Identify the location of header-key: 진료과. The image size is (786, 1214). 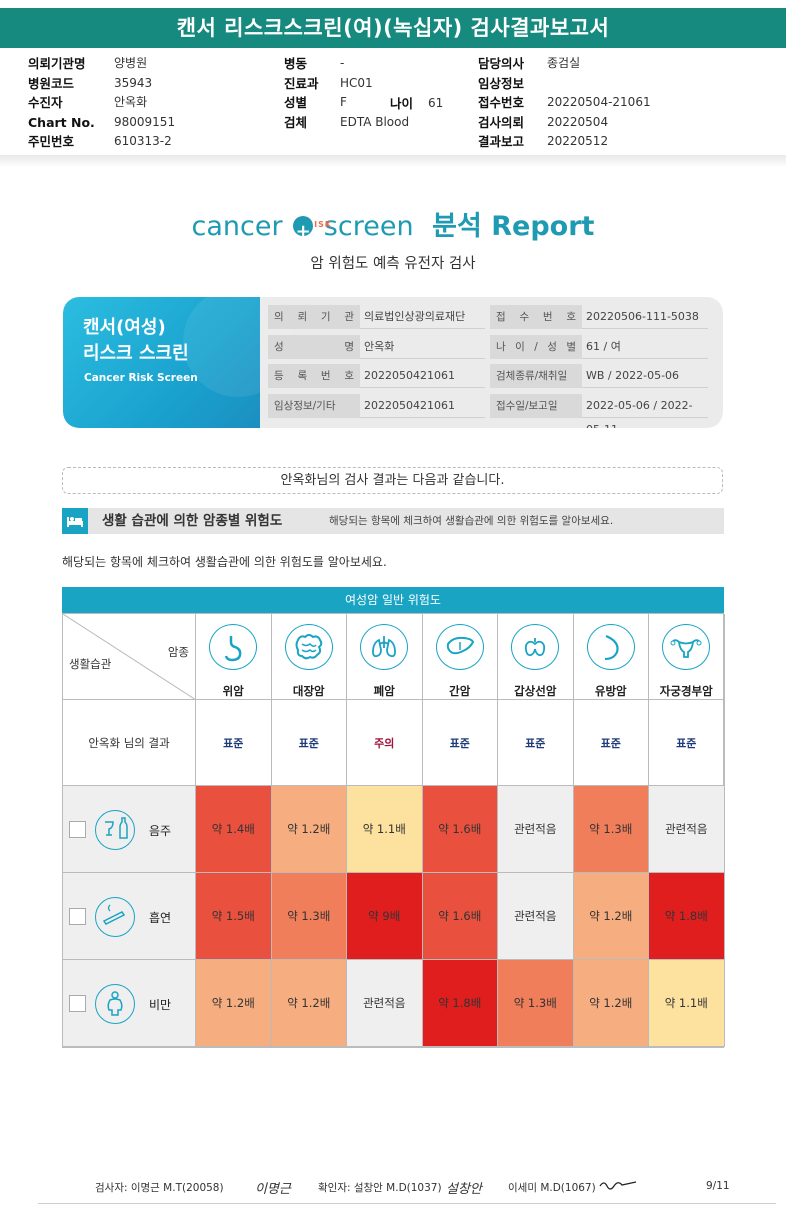
(301, 83).